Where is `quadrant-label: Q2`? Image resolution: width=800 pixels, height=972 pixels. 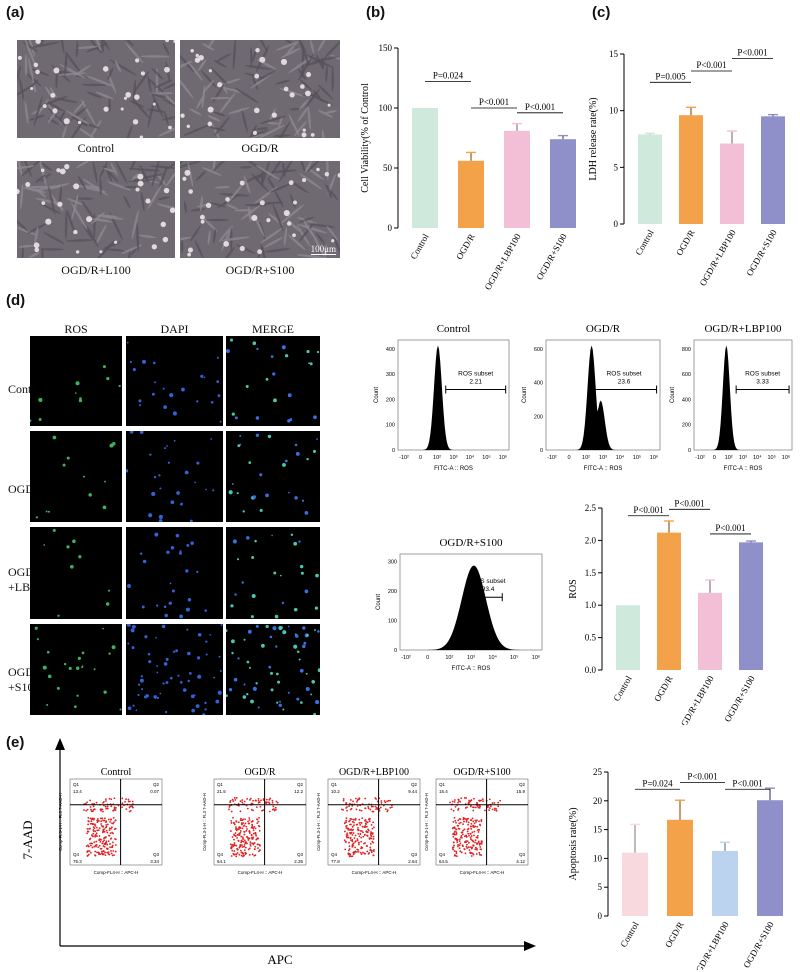 quadrant-label: Q2 is located at coordinates (522, 784).